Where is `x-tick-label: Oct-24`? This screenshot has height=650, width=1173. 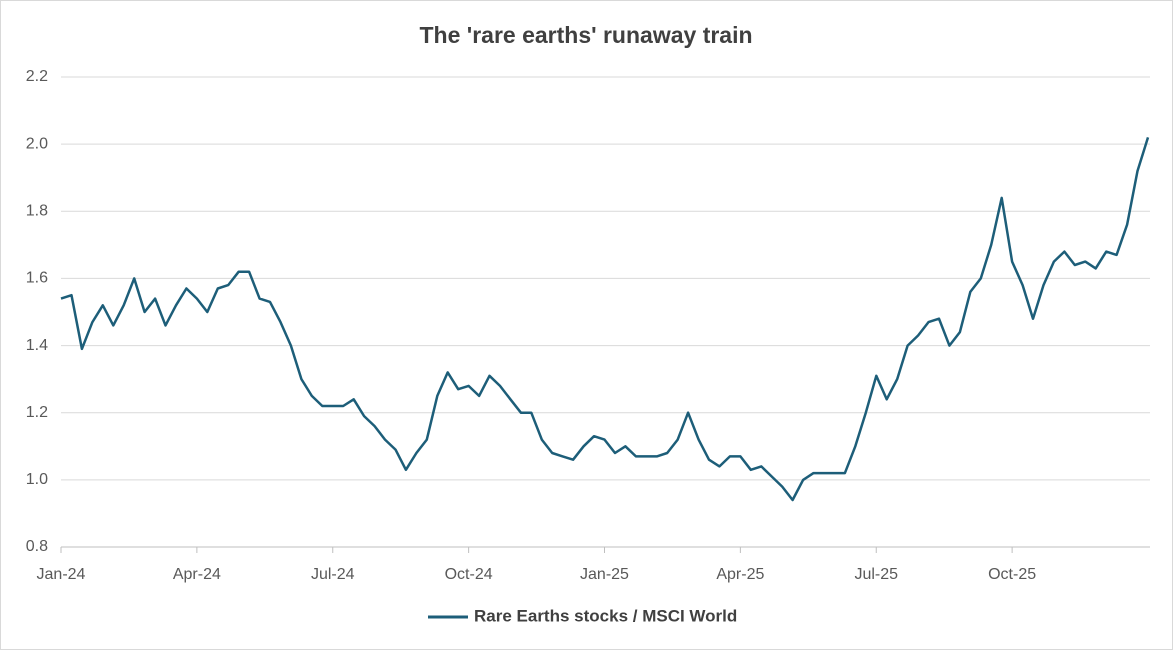
x-tick-label: Oct-24 is located at coordinates (469, 574).